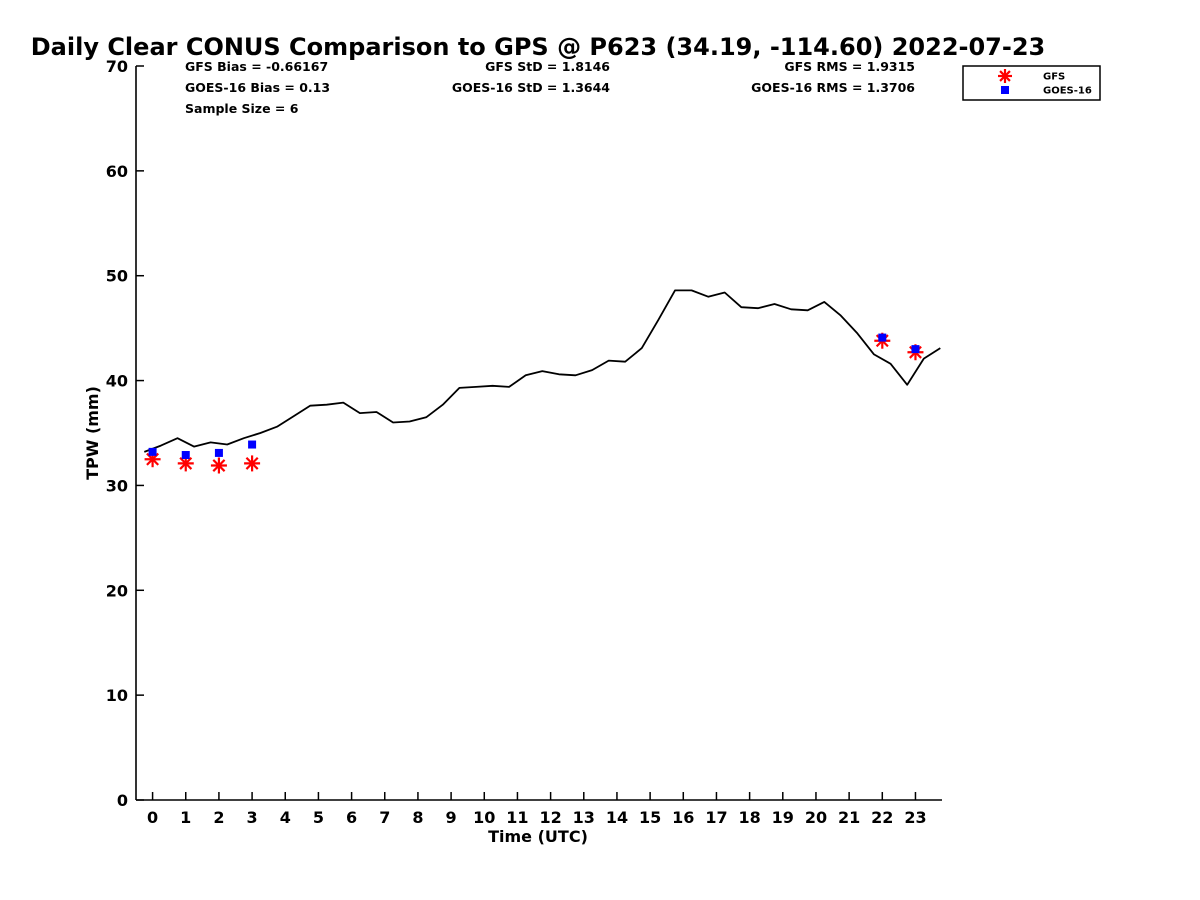 This screenshot has width=1200, height=900. I want to click on y-tick-label: 0, so click(122, 800).